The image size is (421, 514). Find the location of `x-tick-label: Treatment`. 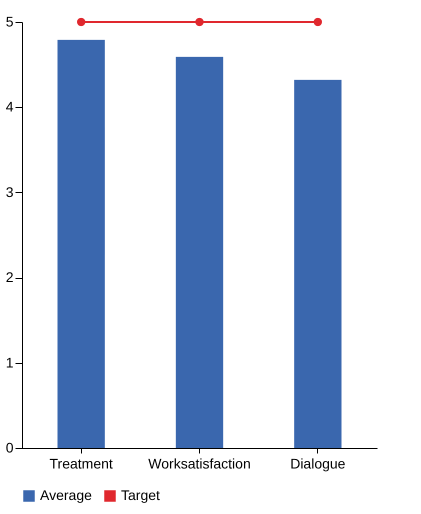

x-tick-label: Treatment is located at coordinates (81, 464).